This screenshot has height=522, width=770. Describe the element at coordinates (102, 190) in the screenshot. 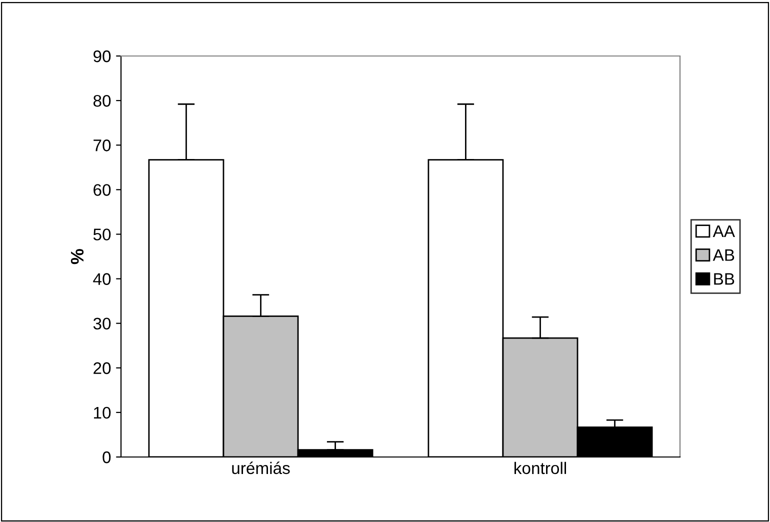

I see `y-tick-label: 60` at that location.